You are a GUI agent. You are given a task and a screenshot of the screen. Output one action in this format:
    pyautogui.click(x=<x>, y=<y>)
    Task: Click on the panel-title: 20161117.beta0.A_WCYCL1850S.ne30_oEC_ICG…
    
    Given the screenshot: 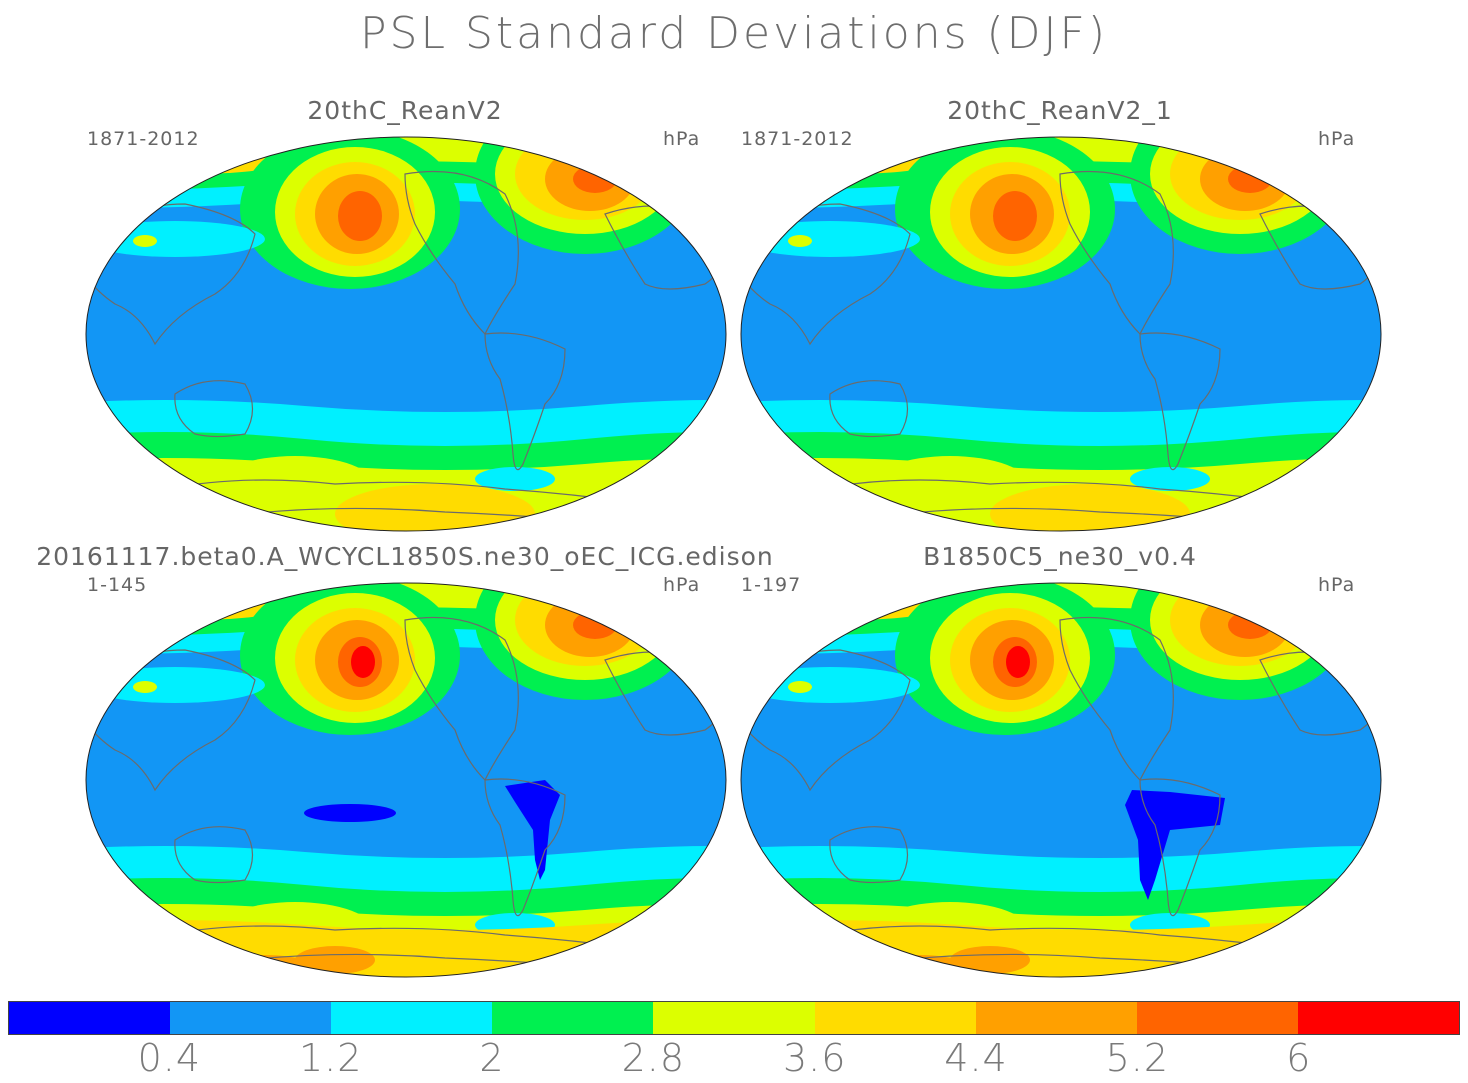 What is the action you would take?
    pyautogui.click(x=405, y=556)
    